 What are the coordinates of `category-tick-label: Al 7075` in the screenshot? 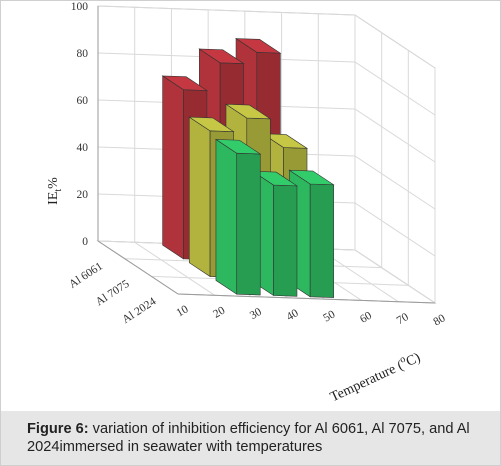 It's located at (113, 293).